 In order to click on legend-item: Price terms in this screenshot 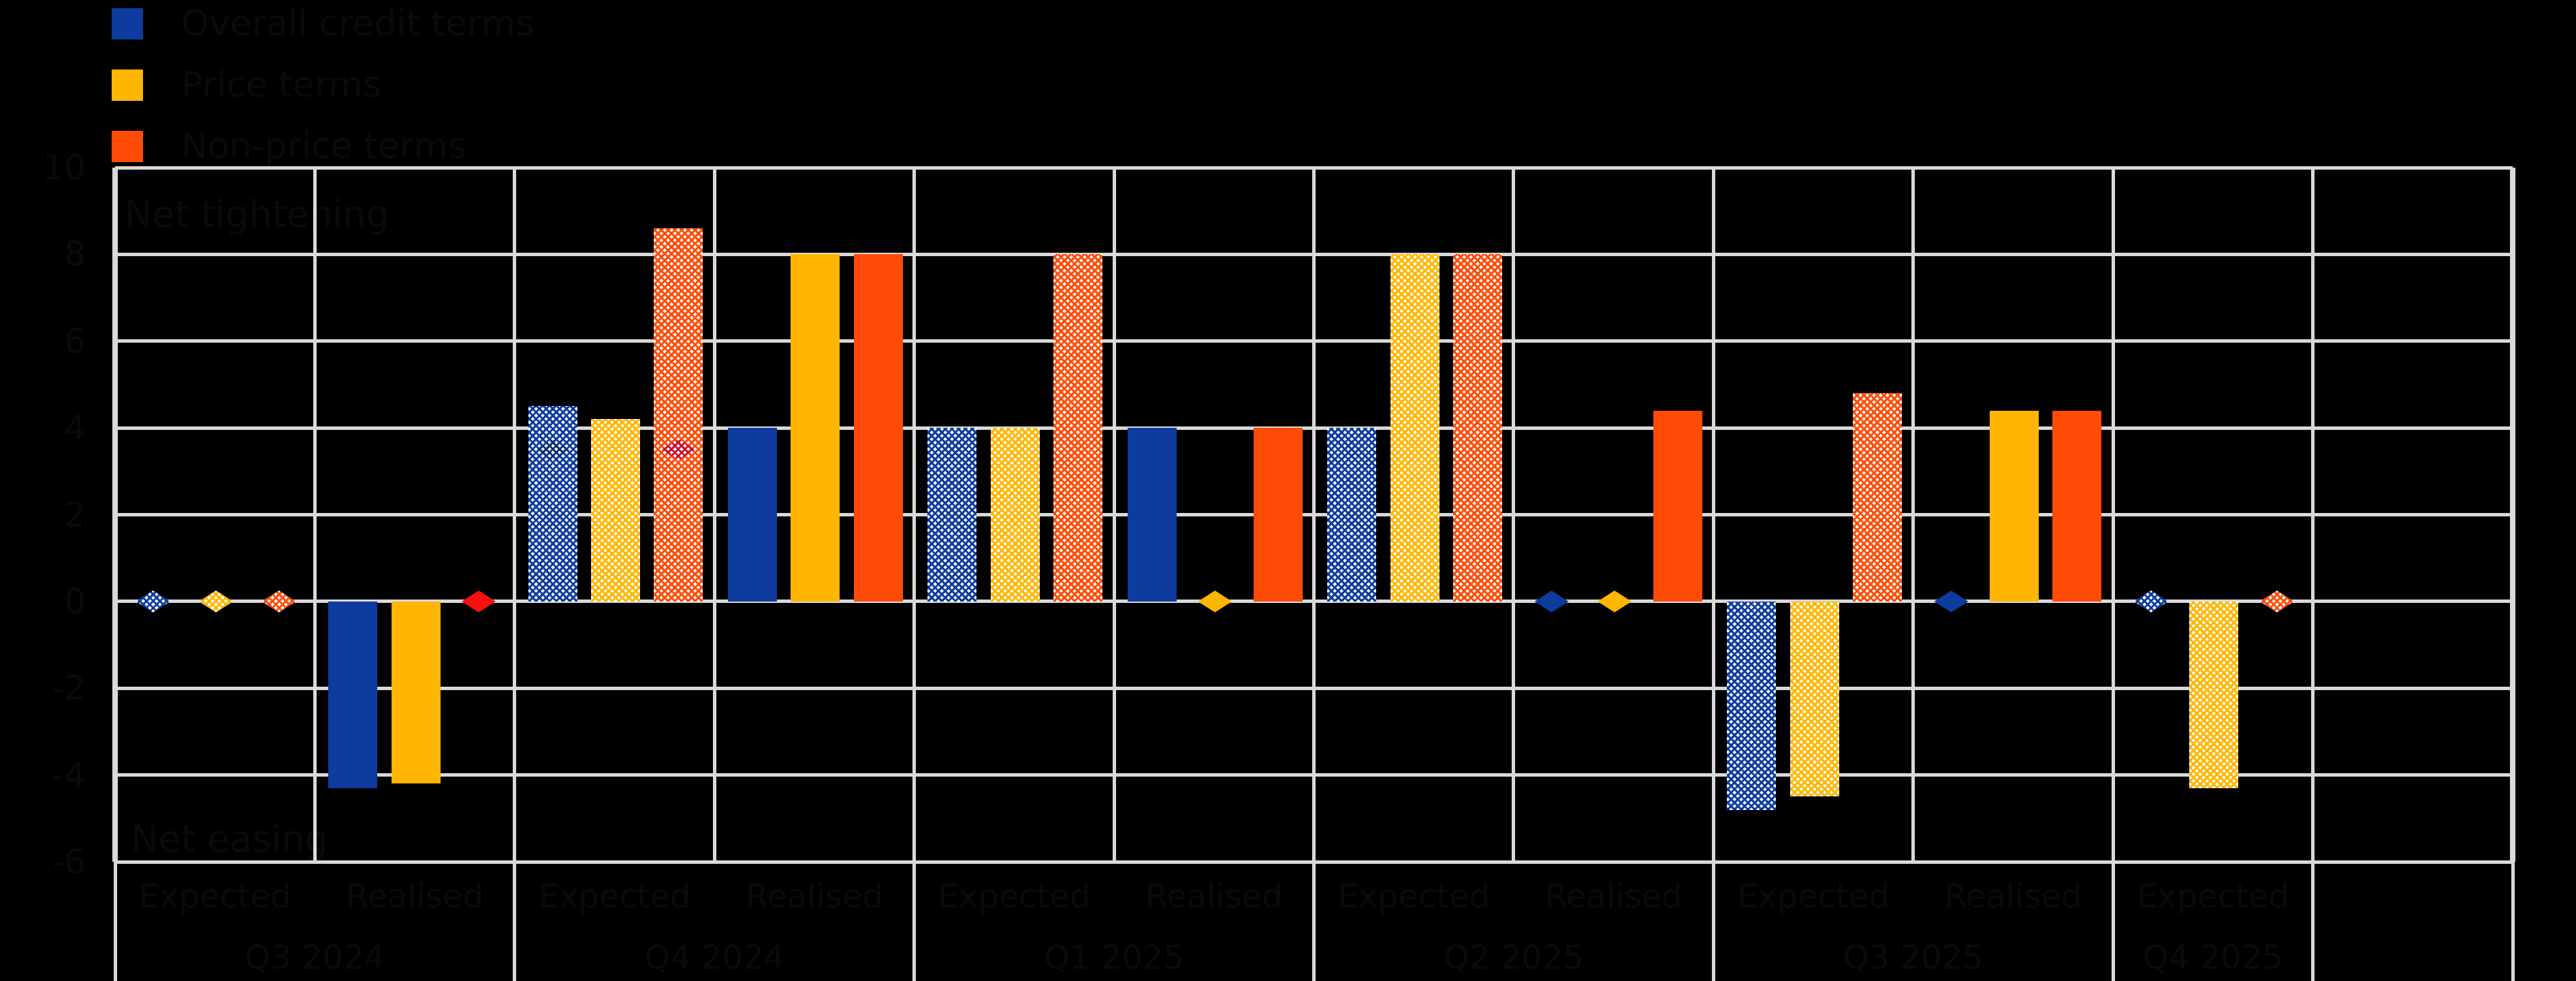, I will do `click(418, 85)`.